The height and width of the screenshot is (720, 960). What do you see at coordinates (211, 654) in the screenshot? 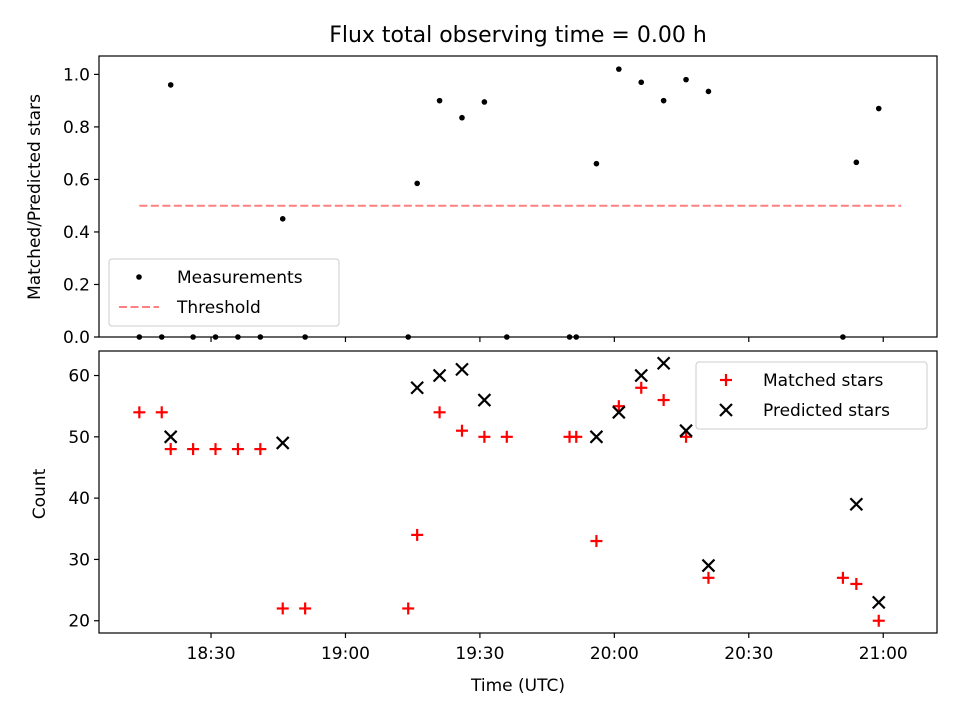
I see `bottom-x-tick-label: 18:30` at bounding box center [211, 654].